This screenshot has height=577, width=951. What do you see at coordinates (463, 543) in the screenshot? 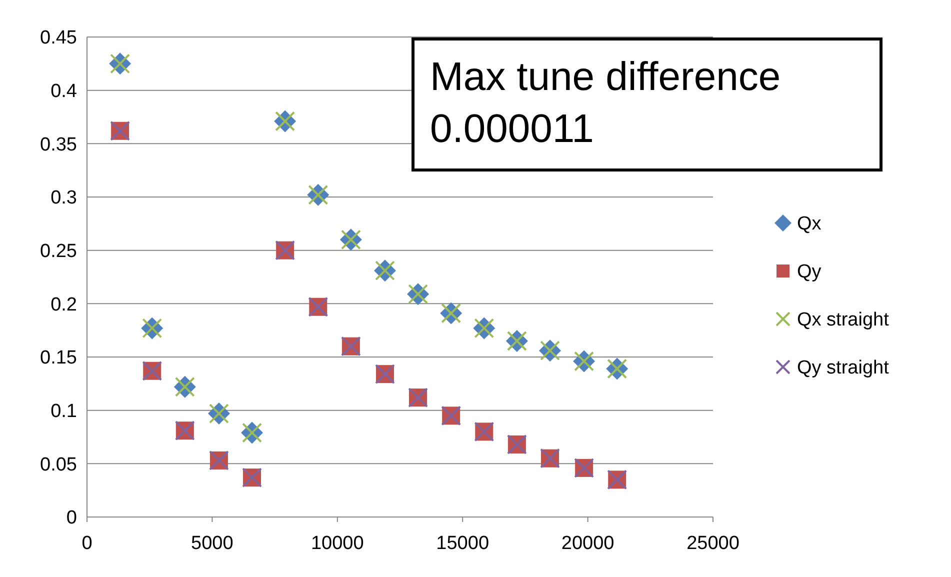
I see `x-tick-label: 15000` at bounding box center [463, 543].